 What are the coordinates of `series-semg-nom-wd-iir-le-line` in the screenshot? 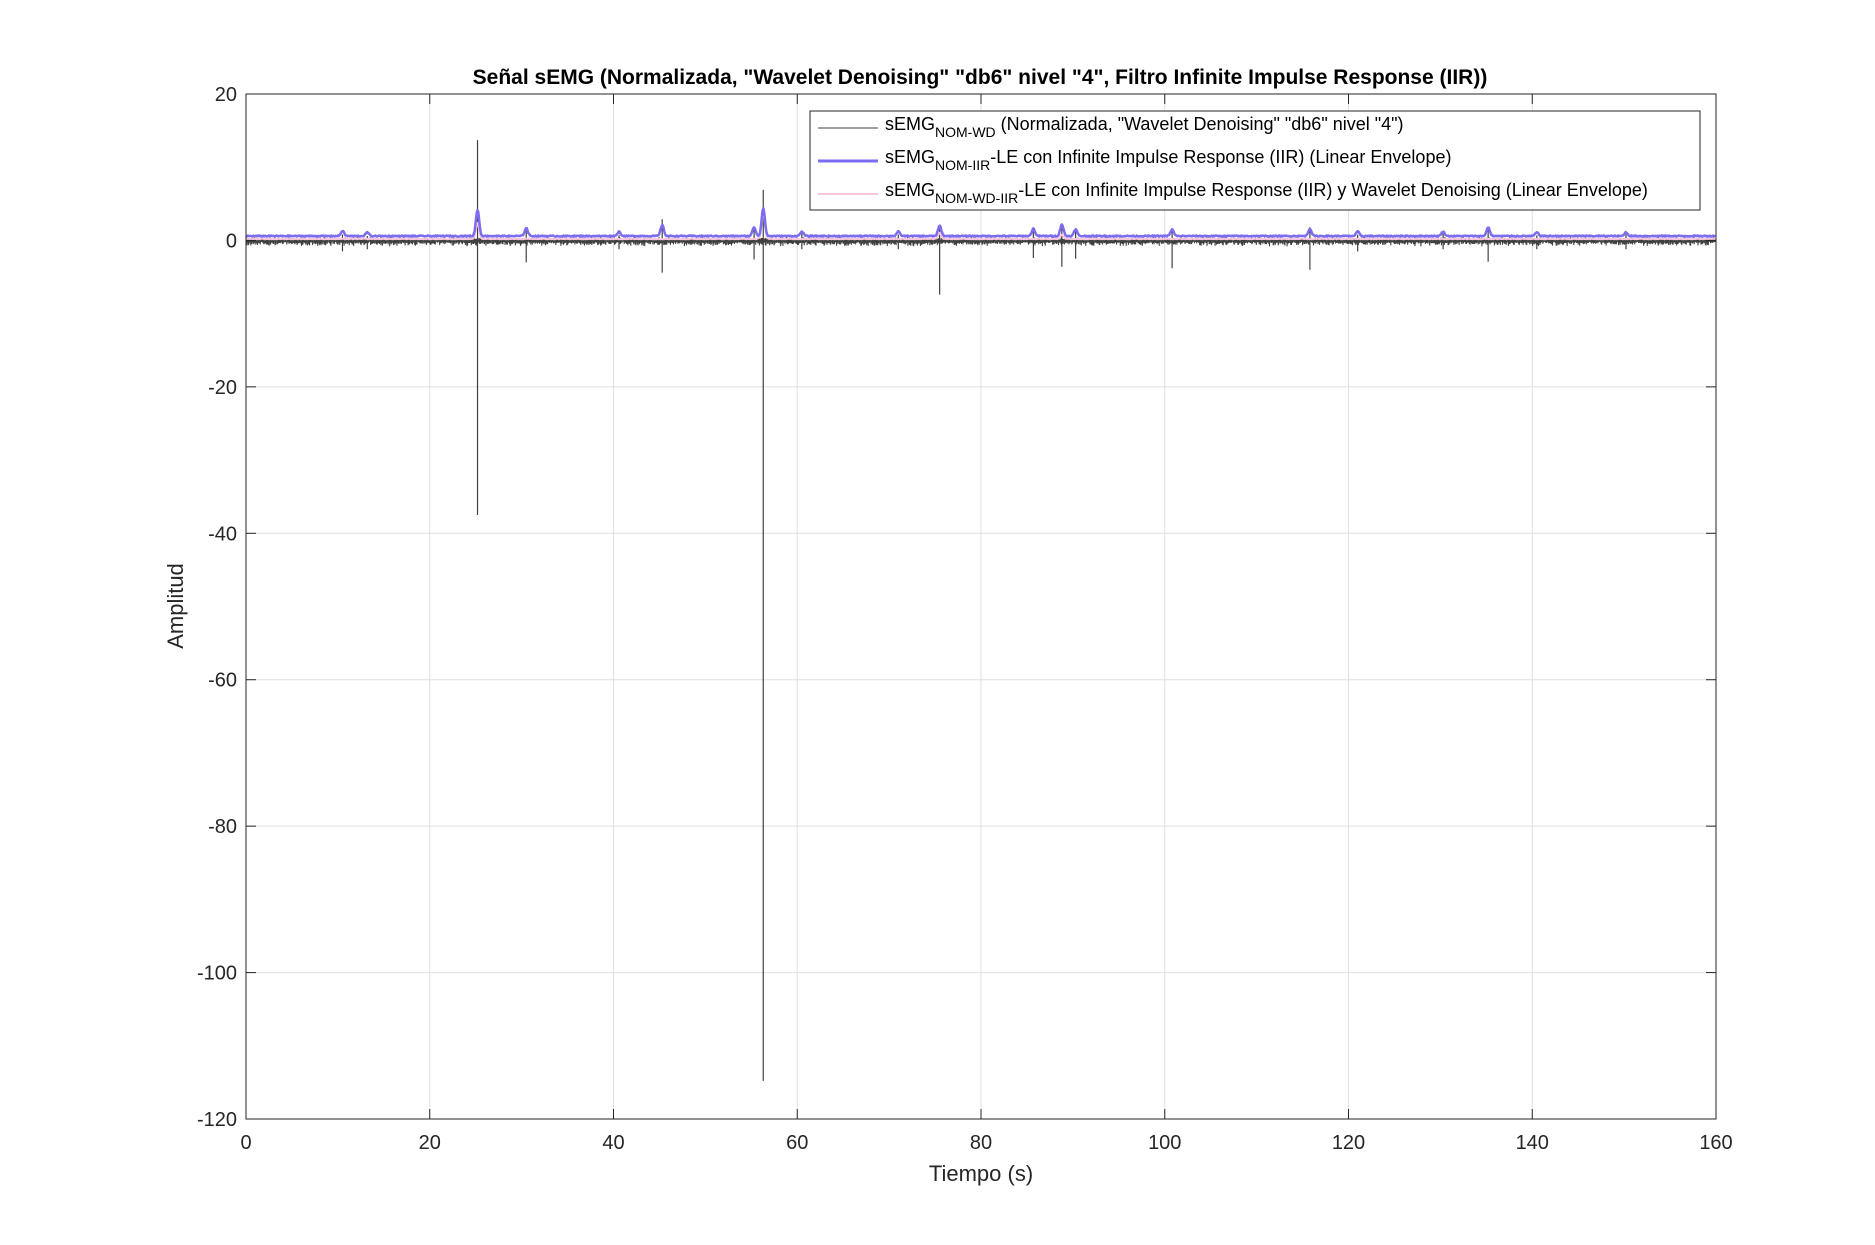 It's located at (980, 226).